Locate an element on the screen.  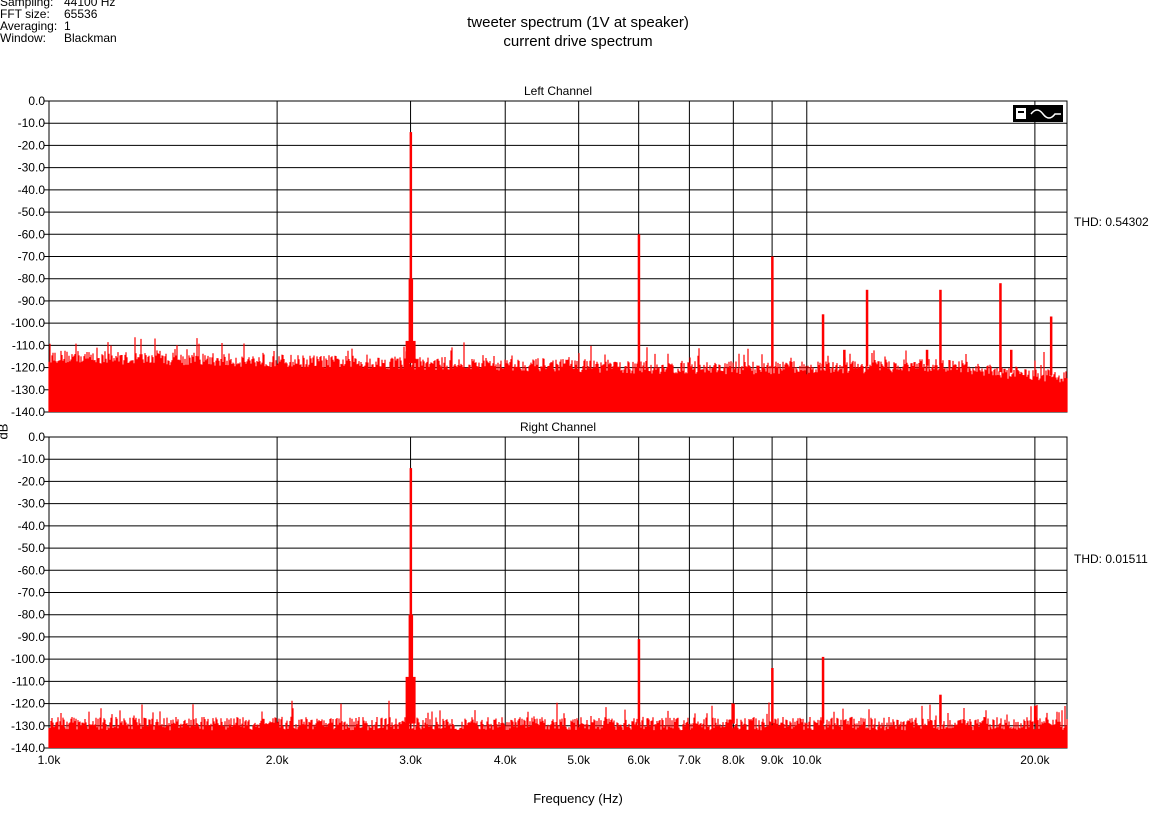
info-value: Blackman is located at coordinates (90, 38).